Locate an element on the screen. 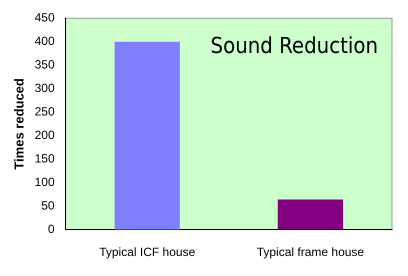  y-tick-label: 350 is located at coordinates (44, 64).